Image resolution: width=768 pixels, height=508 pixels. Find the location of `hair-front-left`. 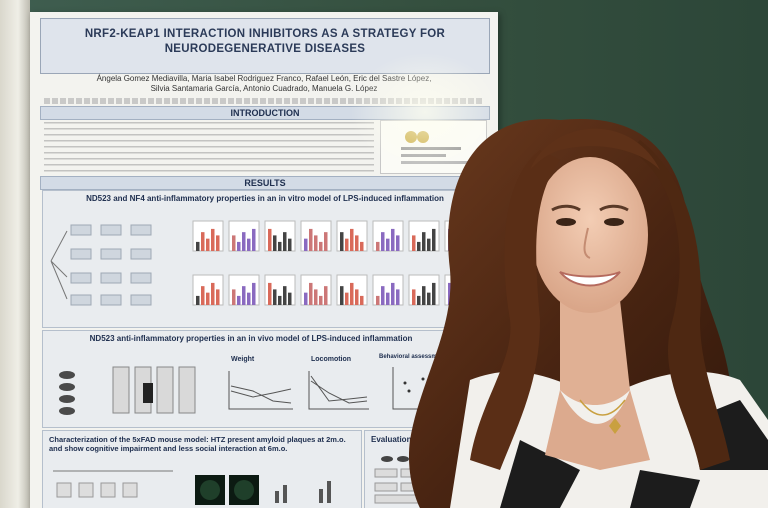

hair-front-left is located at coordinates (515, 310).